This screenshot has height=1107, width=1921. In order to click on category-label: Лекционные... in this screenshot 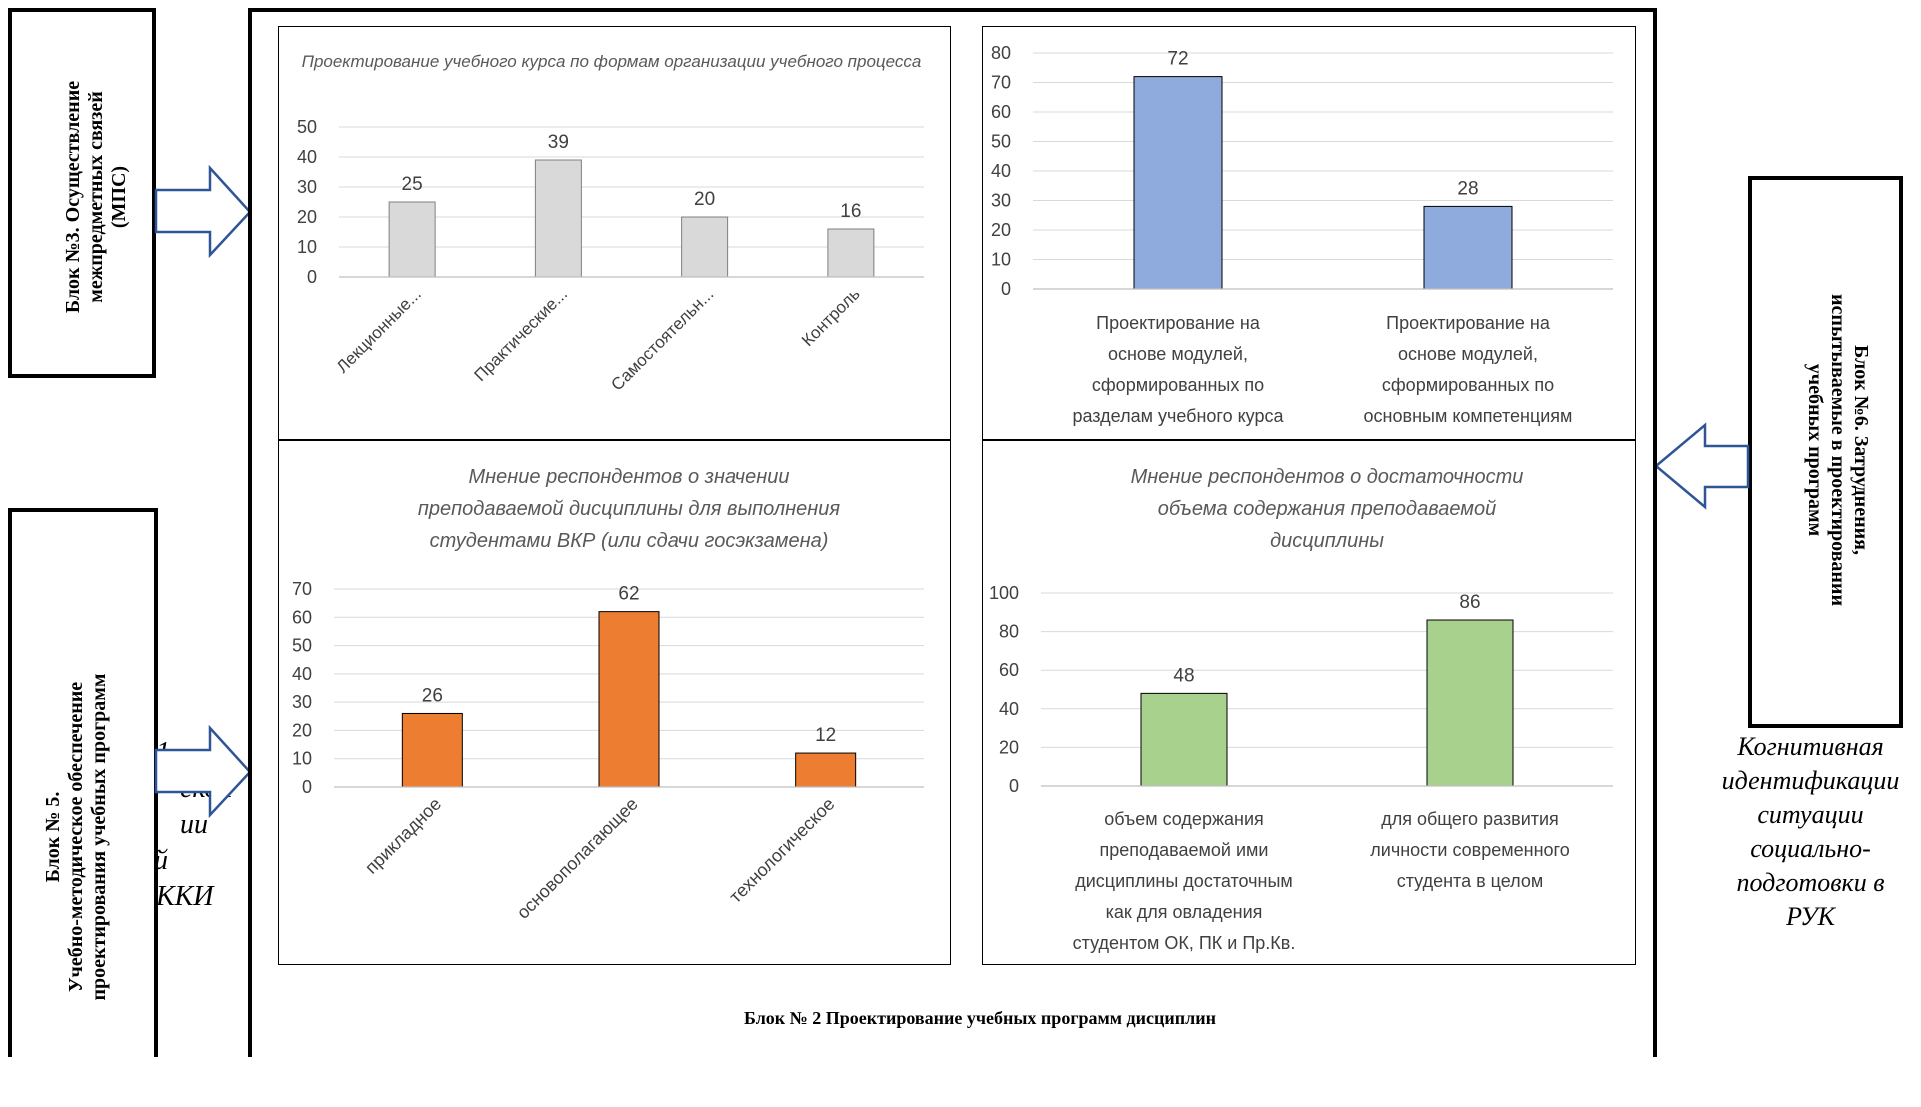, I will do `click(379, 330)`.